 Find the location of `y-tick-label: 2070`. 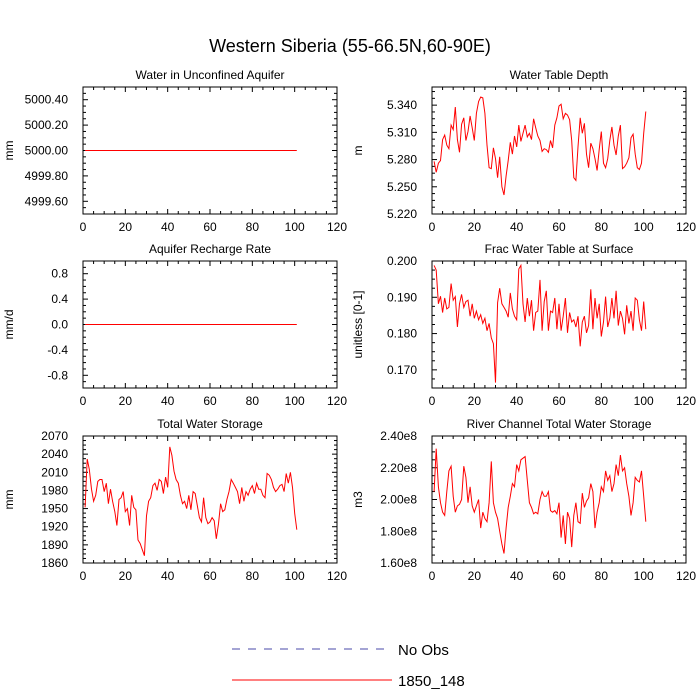

y-tick-label: 2070 is located at coordinates (54, 436).